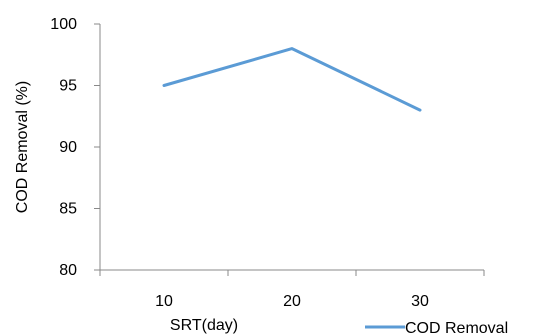 This screenshot has height=336, width=540. Describe the element at coordinates (292, 301) in the screenshot. I see `x-tick-label: 20` at that location.